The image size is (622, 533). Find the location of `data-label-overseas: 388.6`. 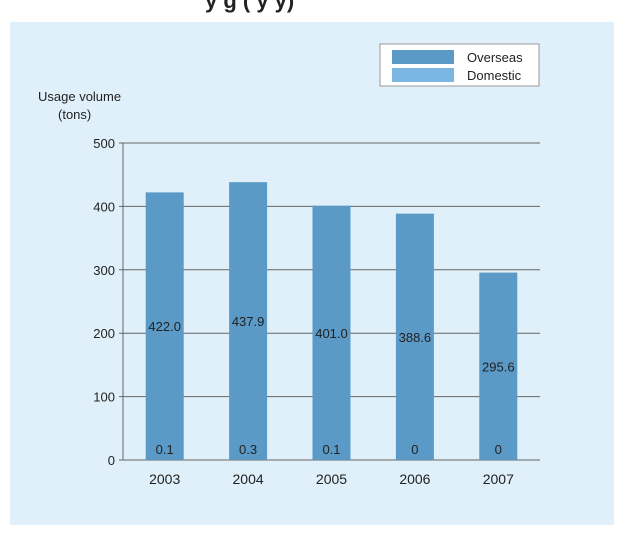

data-label-overseas: 388.6 is located at coordinates (415, 337).